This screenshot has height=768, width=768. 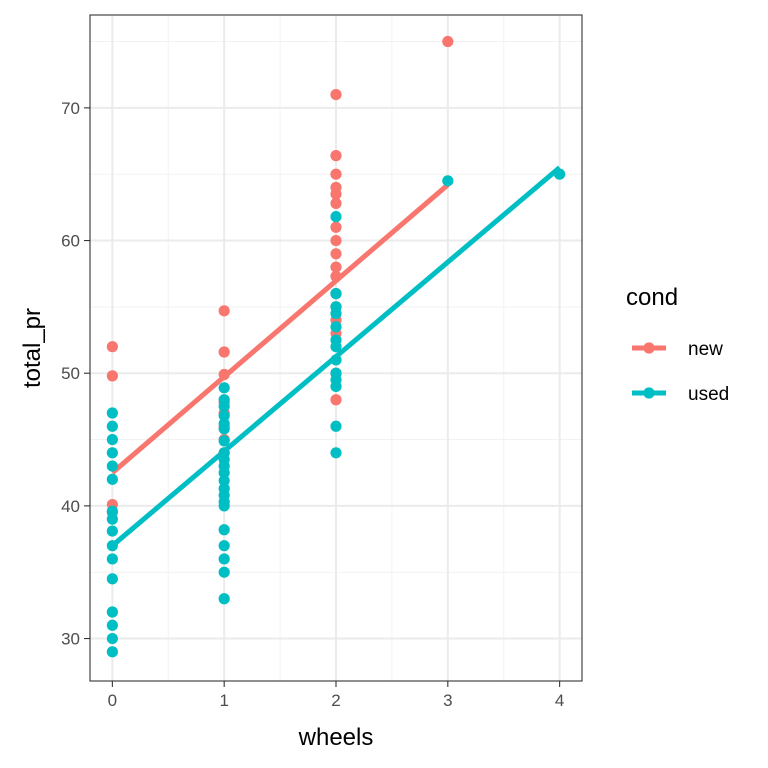 I want to click on x-tick-label: 3, so click(x=447, y=700).